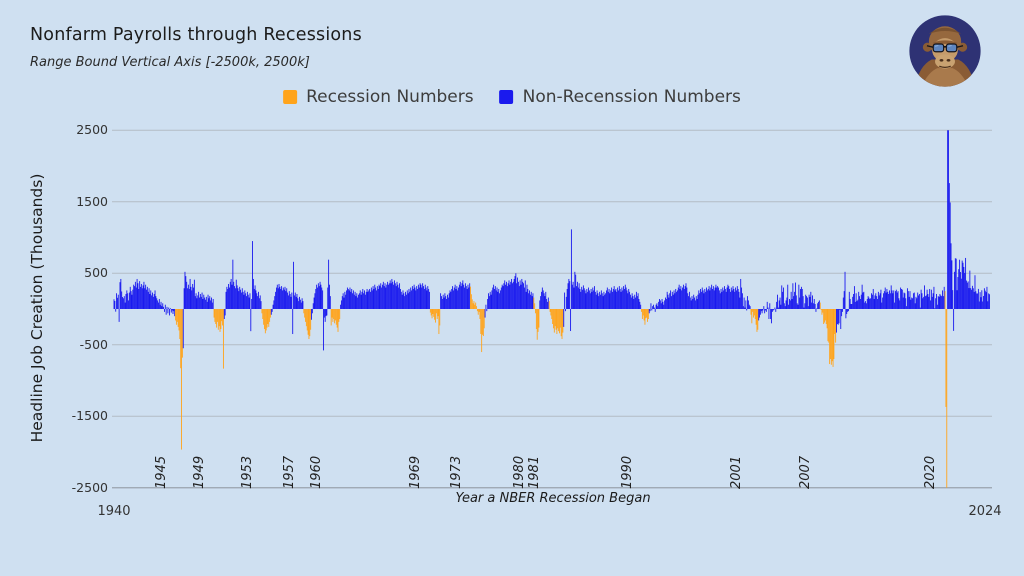 The image size is (1024, 576). I want to click on sunglasses-icon, so click(945, 48).